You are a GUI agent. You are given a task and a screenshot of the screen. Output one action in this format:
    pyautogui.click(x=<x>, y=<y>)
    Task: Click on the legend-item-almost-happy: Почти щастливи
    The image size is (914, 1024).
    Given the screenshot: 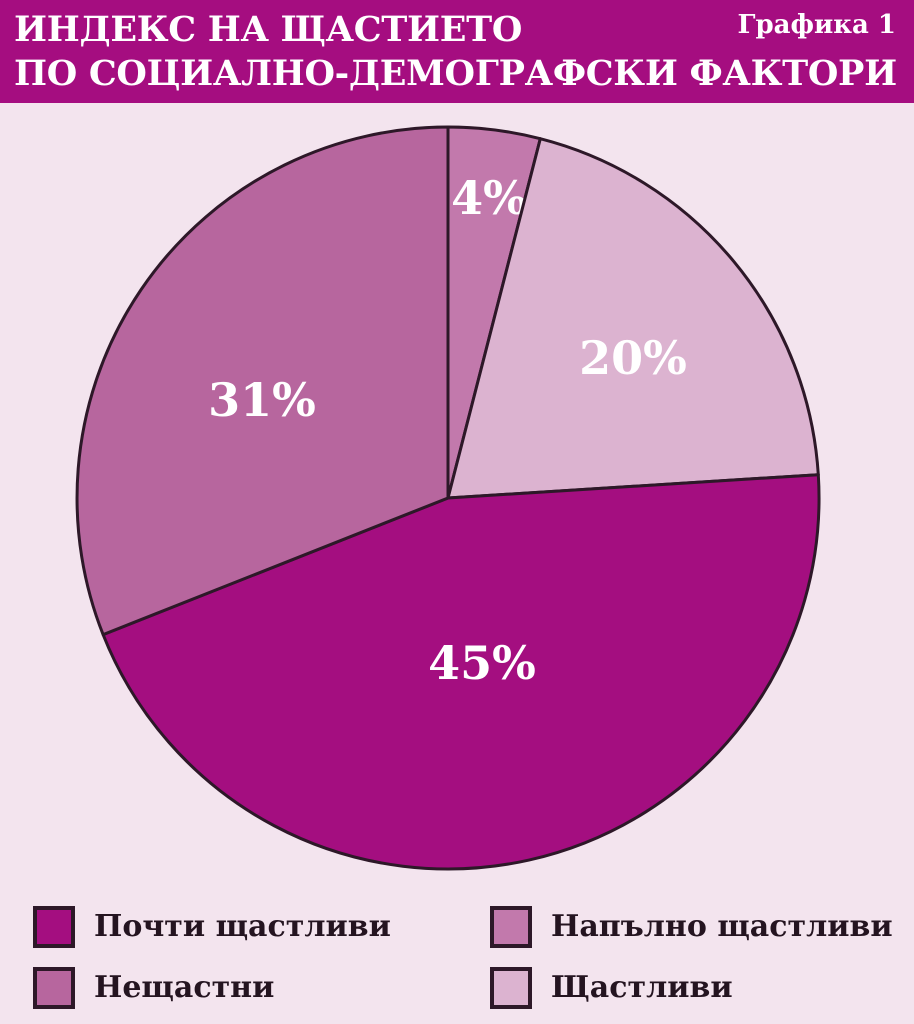 What is the action you would take?
    pyautogui.click(x=261, y=926)
    